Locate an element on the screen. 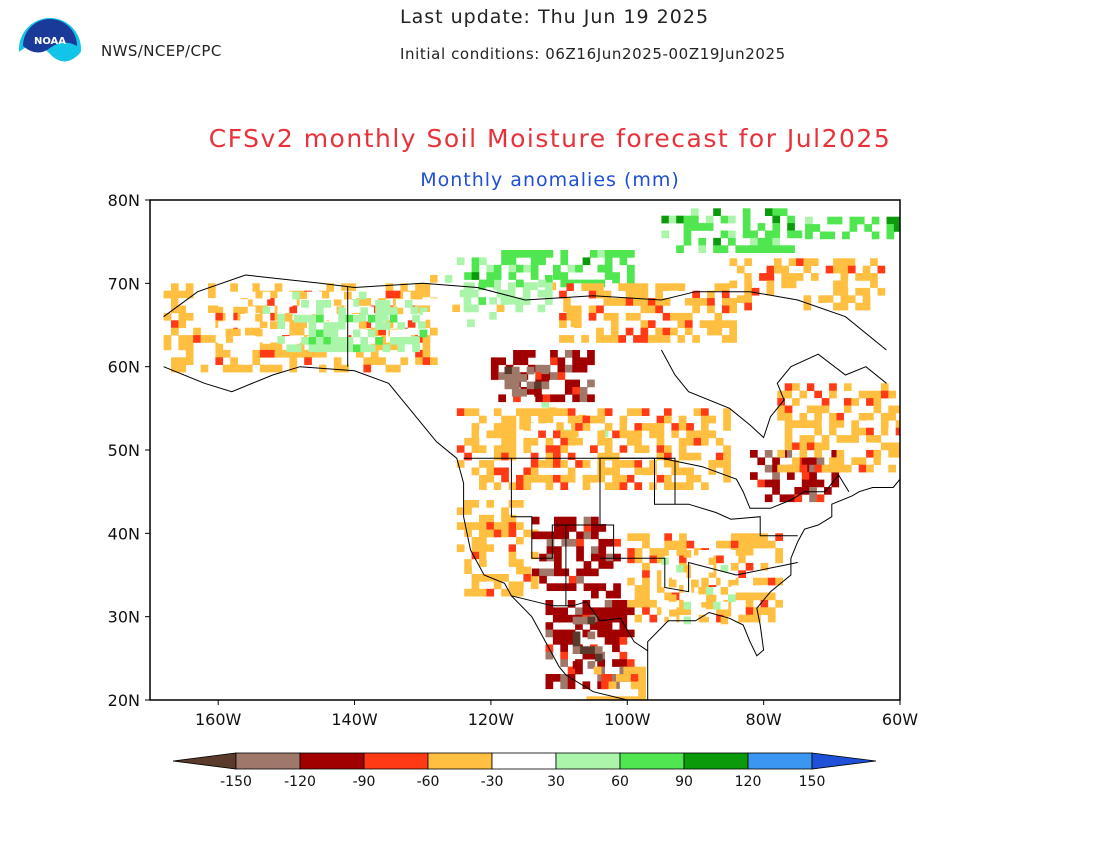 The height and width of the screenshot is (850, 1100). state-lines-d is located at coordinates (726, 497).